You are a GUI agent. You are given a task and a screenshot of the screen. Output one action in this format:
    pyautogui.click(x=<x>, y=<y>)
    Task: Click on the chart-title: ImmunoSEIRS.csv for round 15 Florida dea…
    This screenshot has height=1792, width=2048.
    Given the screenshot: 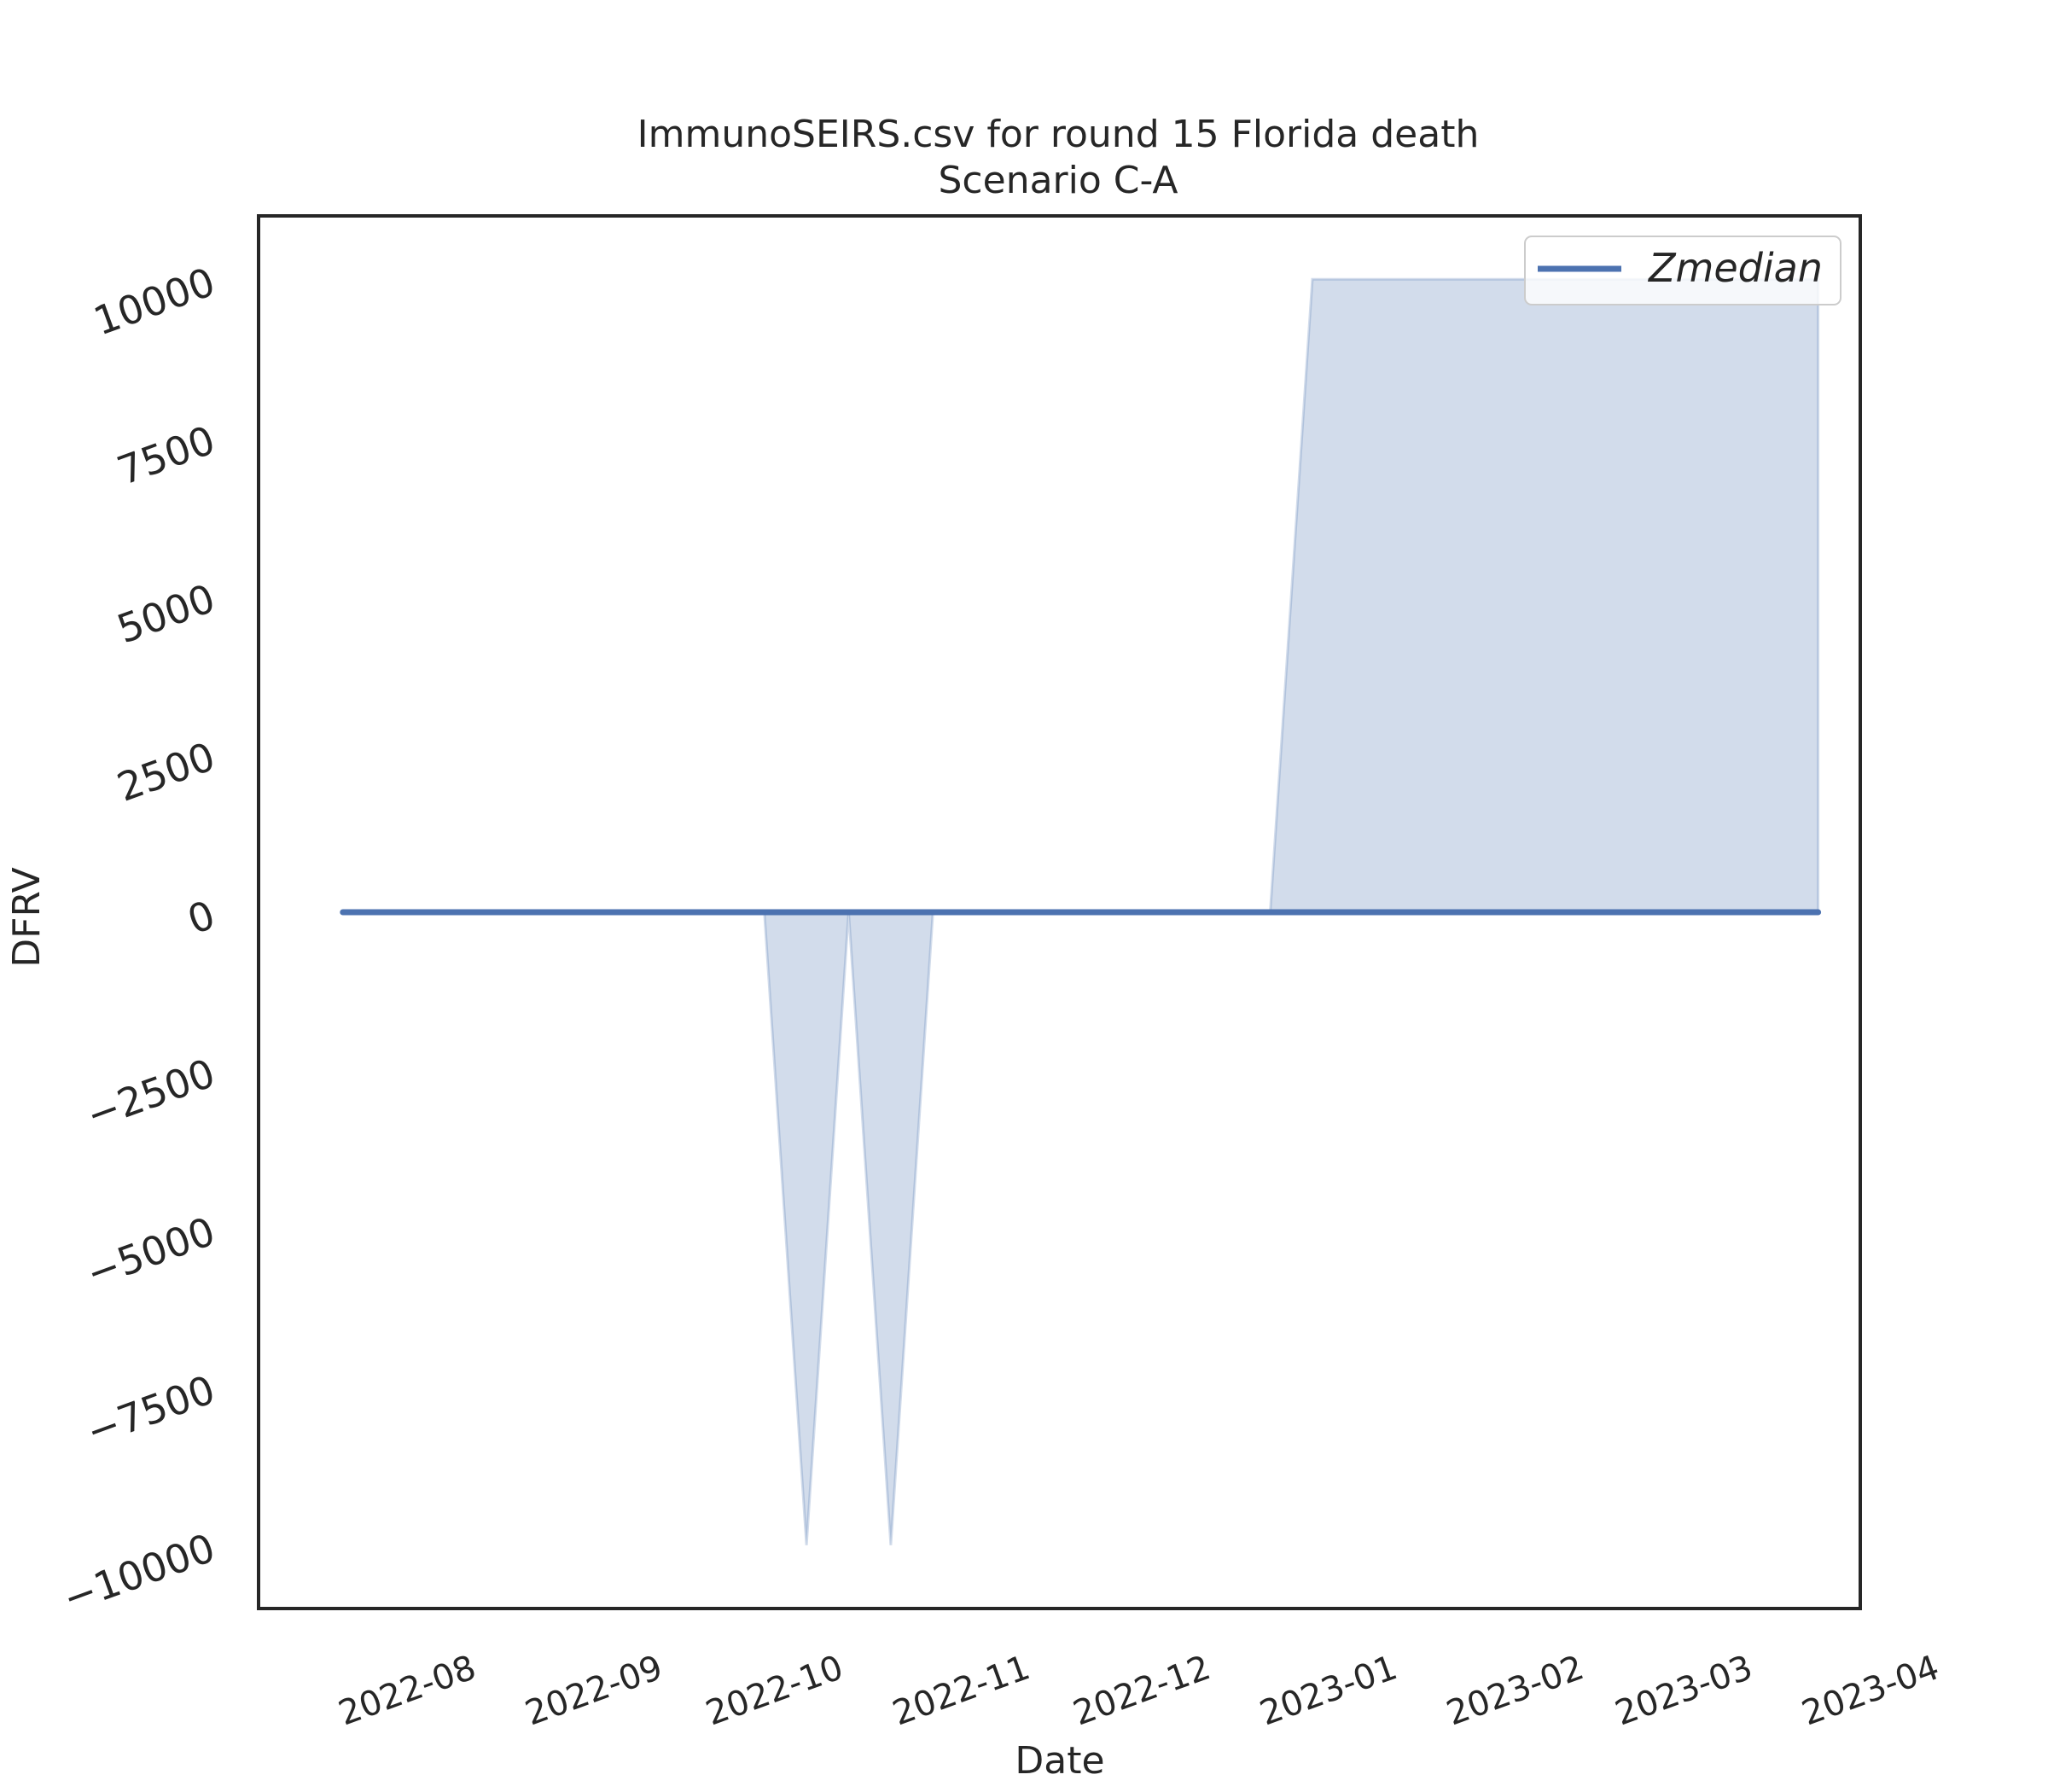 What is the action you would take?
    pyautogui.click(x=1058, y=134)
    